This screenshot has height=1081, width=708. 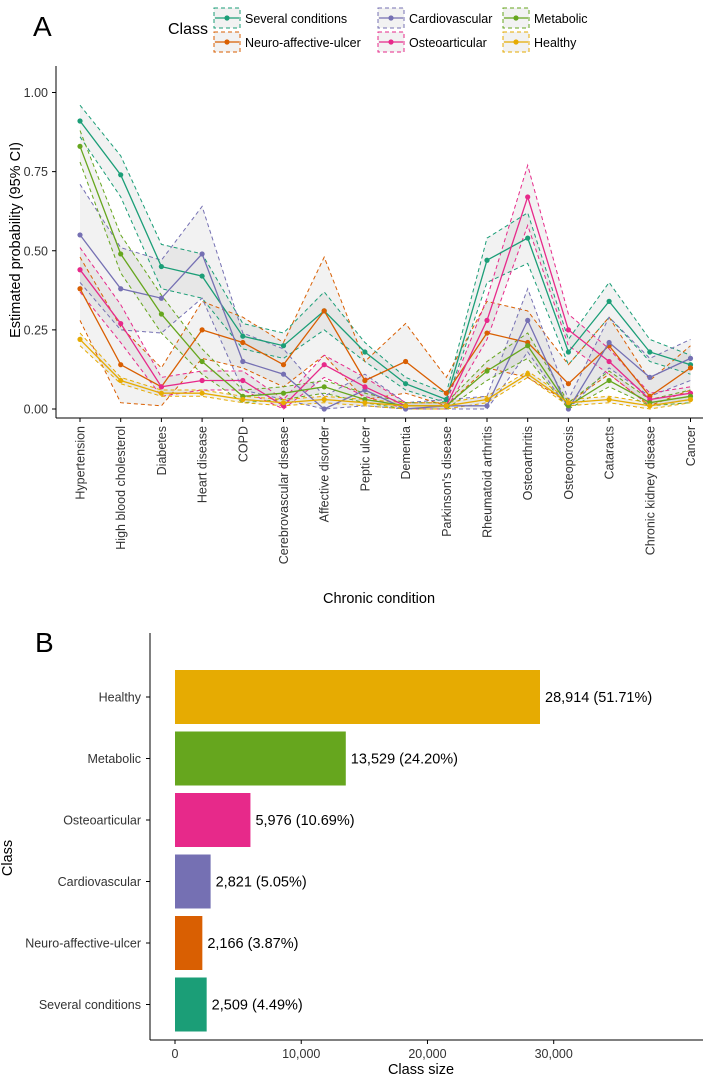 I want to click on bar-value-label-healthy: 28,914 (51.71%), so click(x=598, y=698).